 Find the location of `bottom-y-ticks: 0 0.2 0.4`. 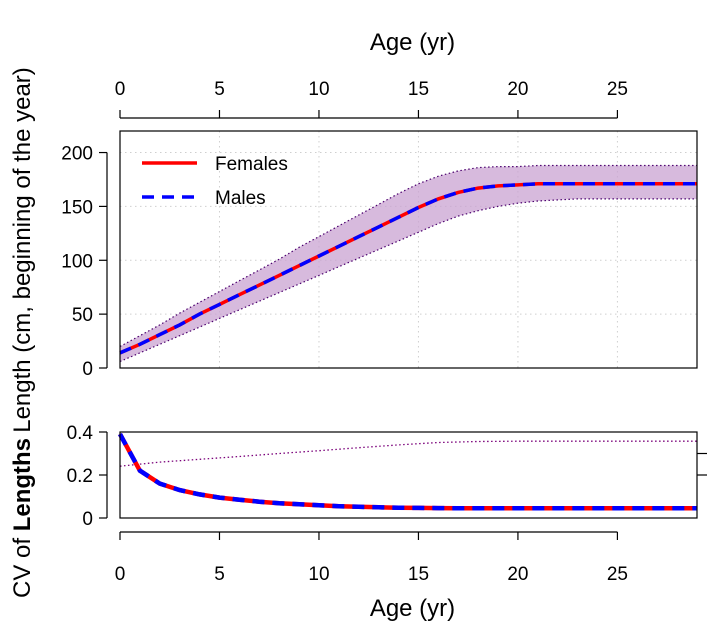

bottom-y-ticks: 0 0.2 0.4 is located at coordinates (87, 476).